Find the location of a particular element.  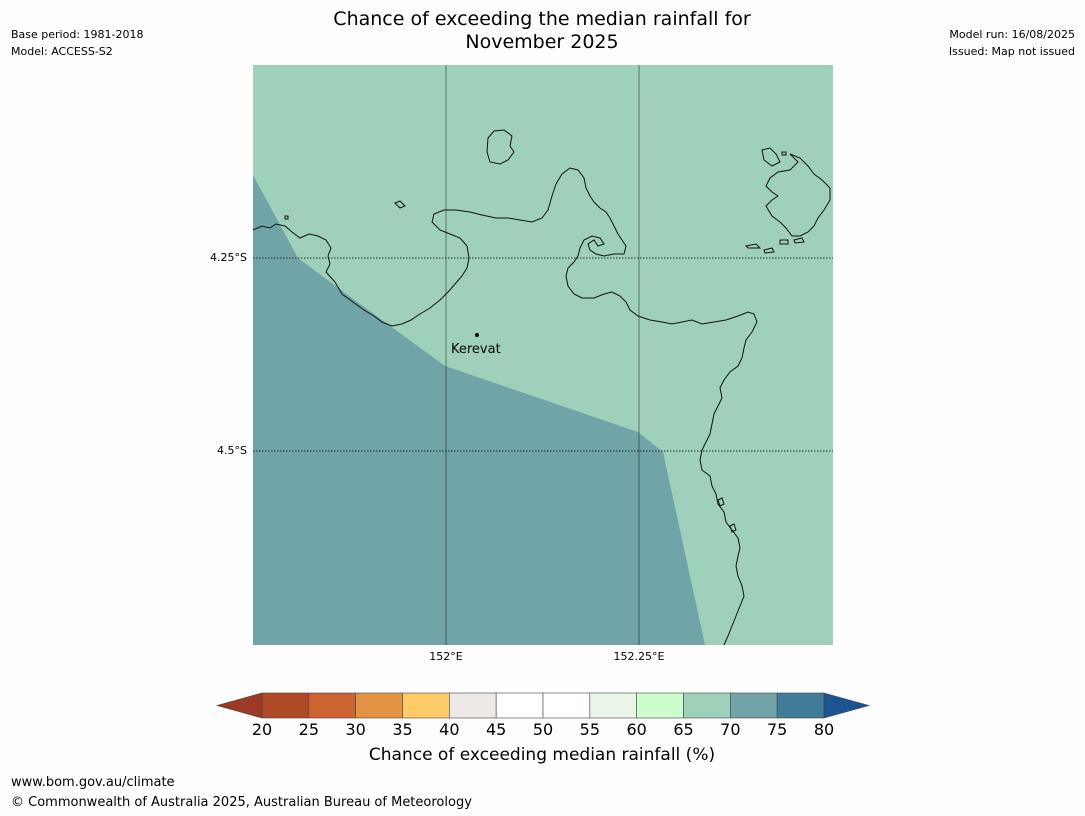

colorbar-tick-label: 35 is located at coordinates (402, 729).